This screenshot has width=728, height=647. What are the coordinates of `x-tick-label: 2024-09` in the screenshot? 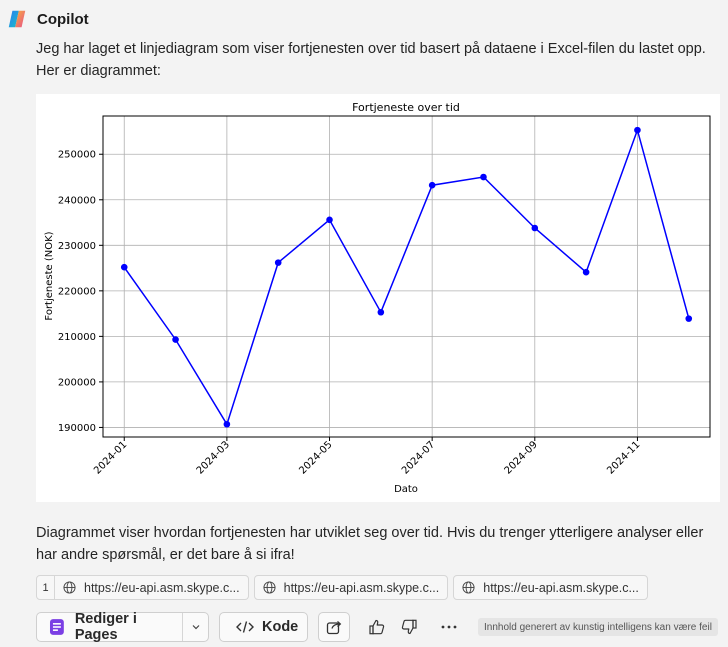 It's located at (521, 457).